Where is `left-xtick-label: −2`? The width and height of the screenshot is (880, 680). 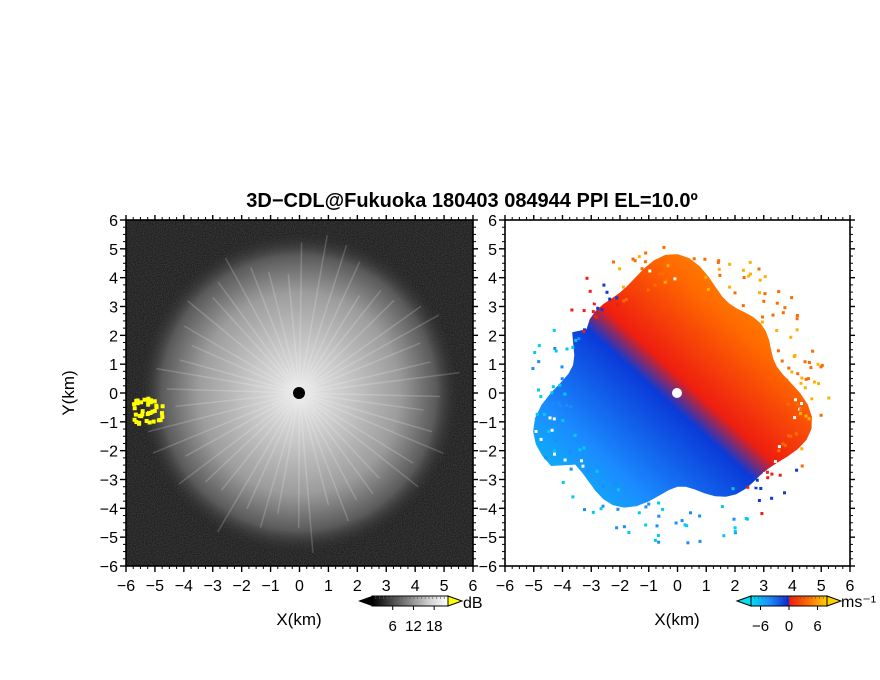
left-xtick-label: −2 is located at coordinates (242, 586).